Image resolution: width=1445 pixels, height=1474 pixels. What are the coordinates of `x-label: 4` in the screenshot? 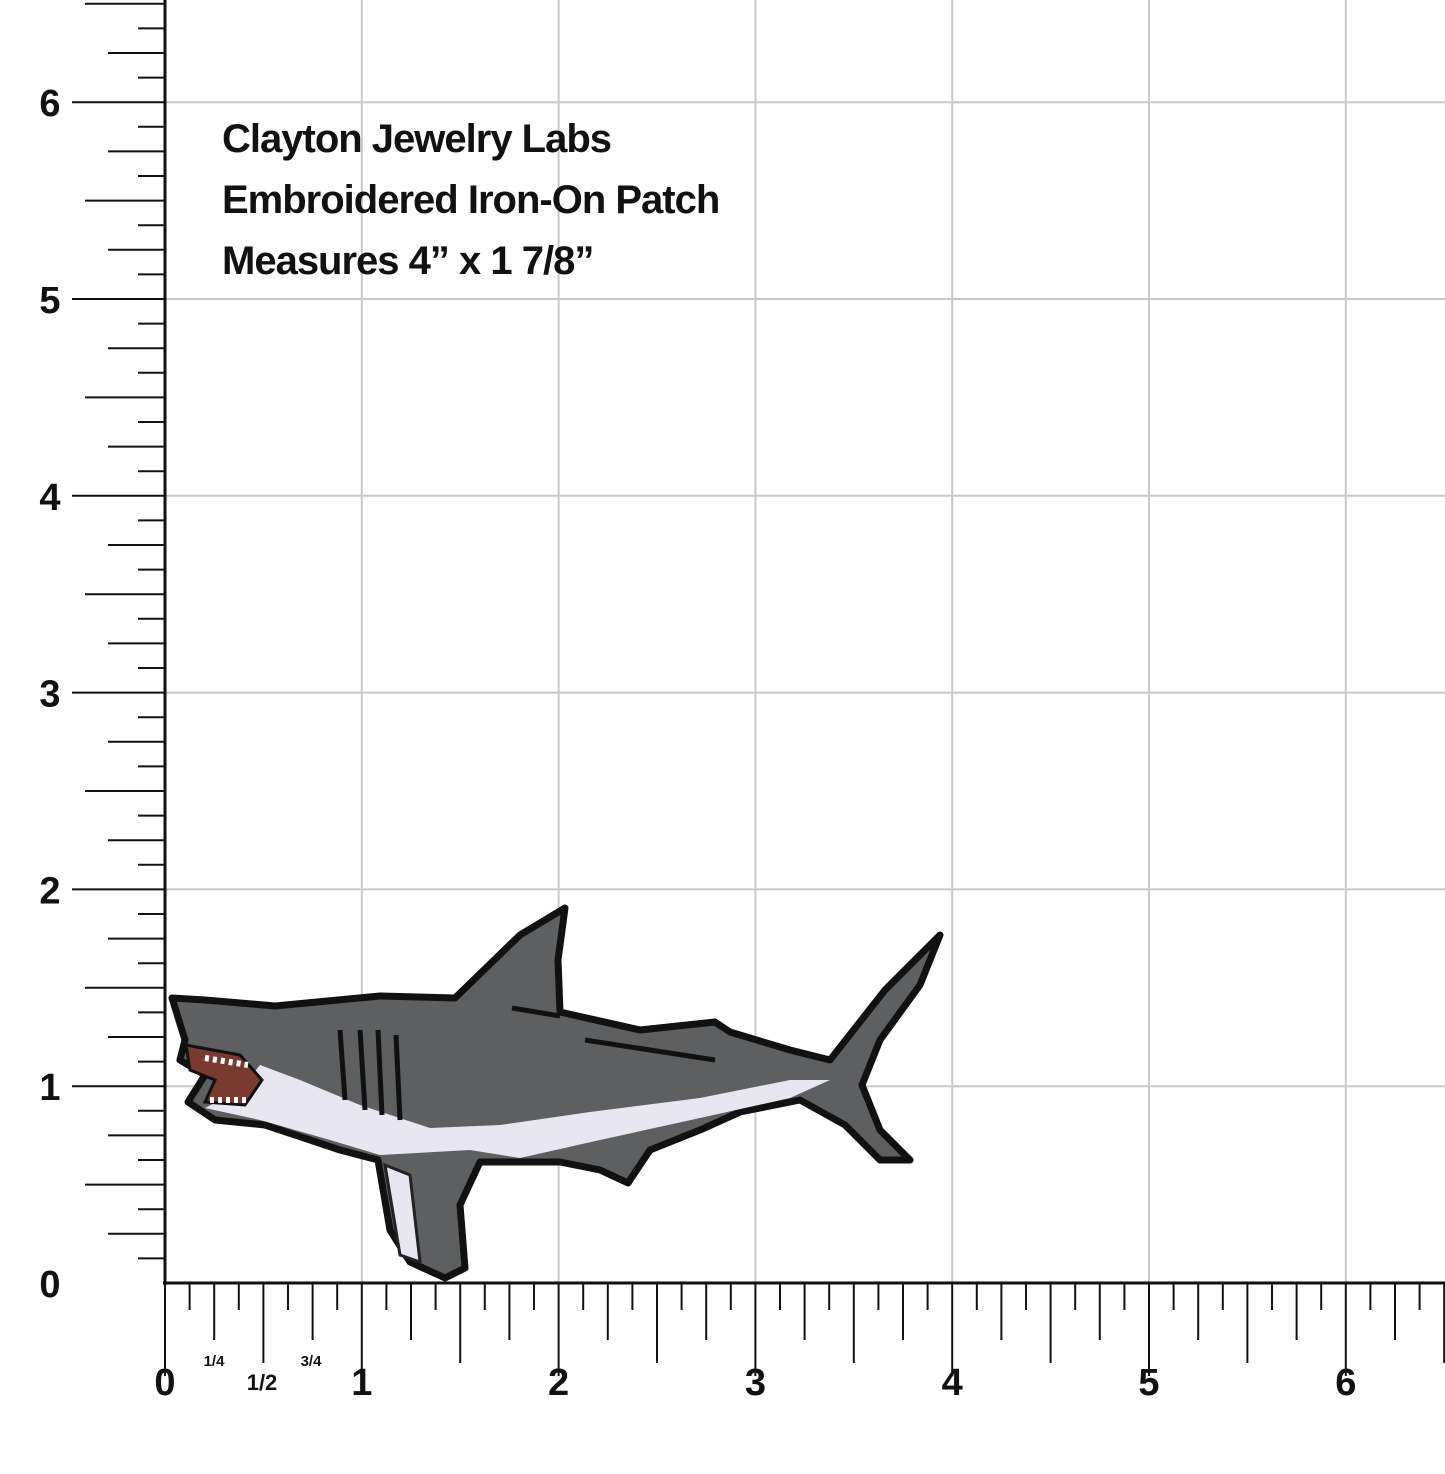 It's located at (952, 1383).